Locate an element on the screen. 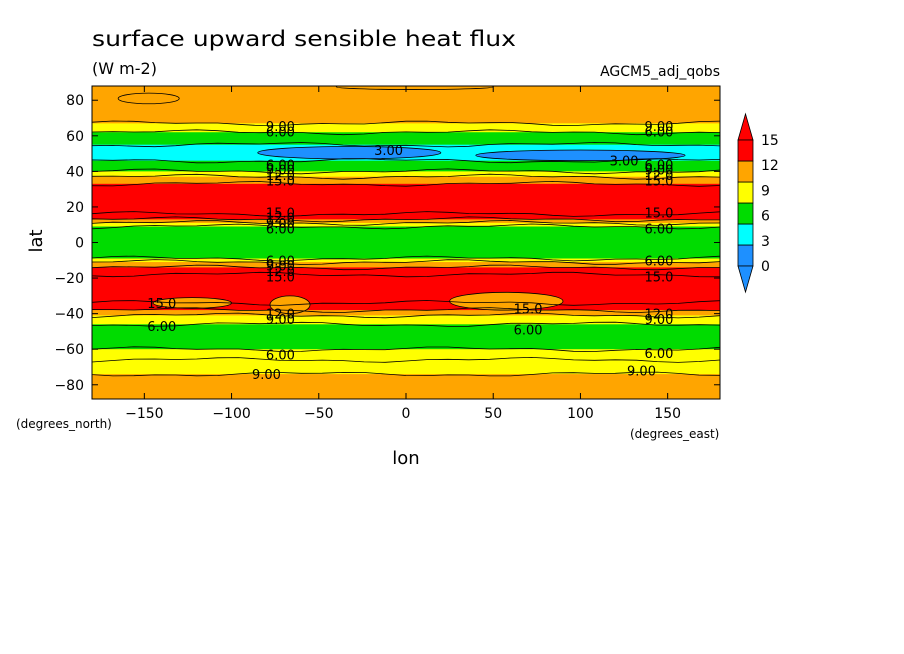 This screenshot has height=654, width=904. chart-title: surface upward sensible heat flux is located at coordinates (304, 39).